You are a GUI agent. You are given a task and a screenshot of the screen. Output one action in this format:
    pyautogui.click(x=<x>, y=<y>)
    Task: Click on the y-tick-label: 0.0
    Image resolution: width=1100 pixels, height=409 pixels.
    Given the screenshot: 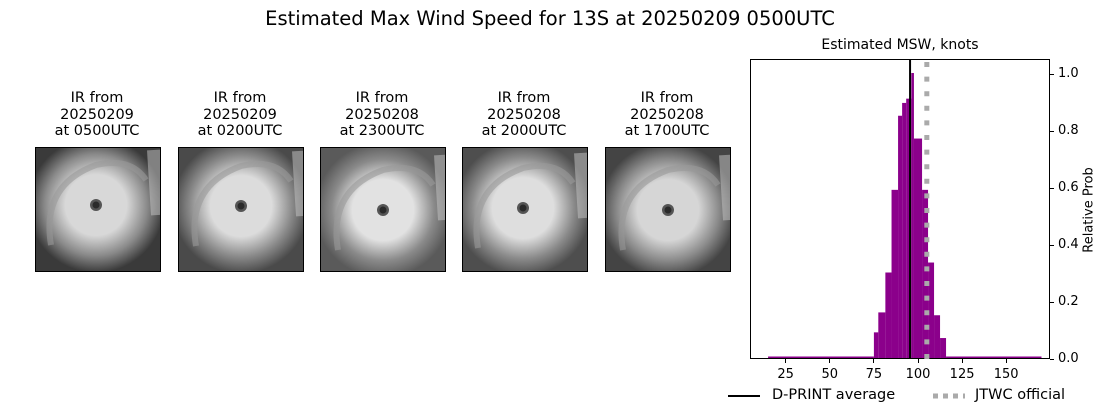 What is the action you would take?
    pyautogui.click(x=1068, y=358)
    